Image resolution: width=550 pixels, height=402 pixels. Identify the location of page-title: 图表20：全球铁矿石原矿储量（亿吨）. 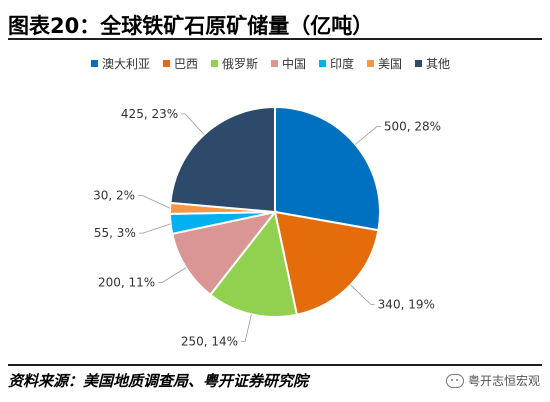
(191, 26).